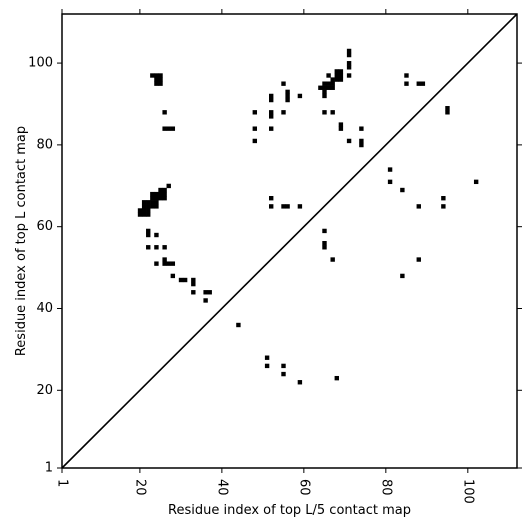 The image size is (531, 531). What do you see at coordinates (44, 308) in the screenshot?
I see `y-tick-label: 40` at bounding box center [44, 308].